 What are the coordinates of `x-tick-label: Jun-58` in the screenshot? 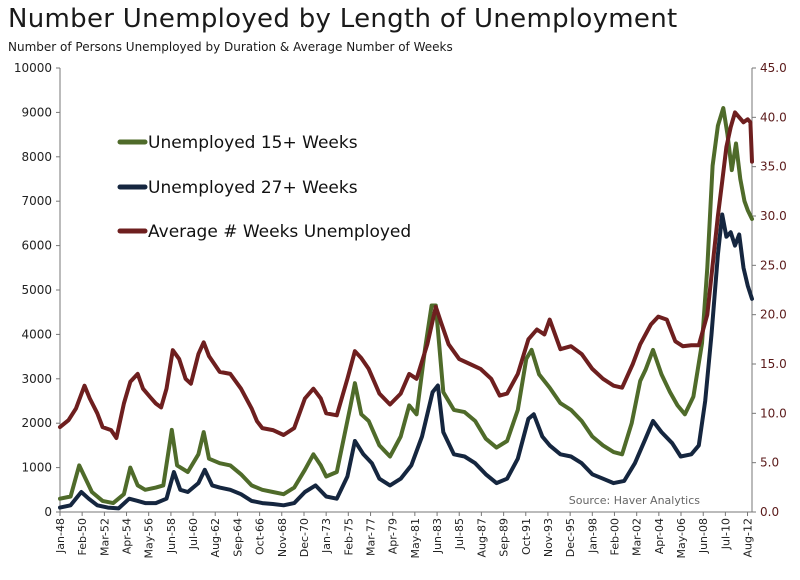 It's located at (171, 536).